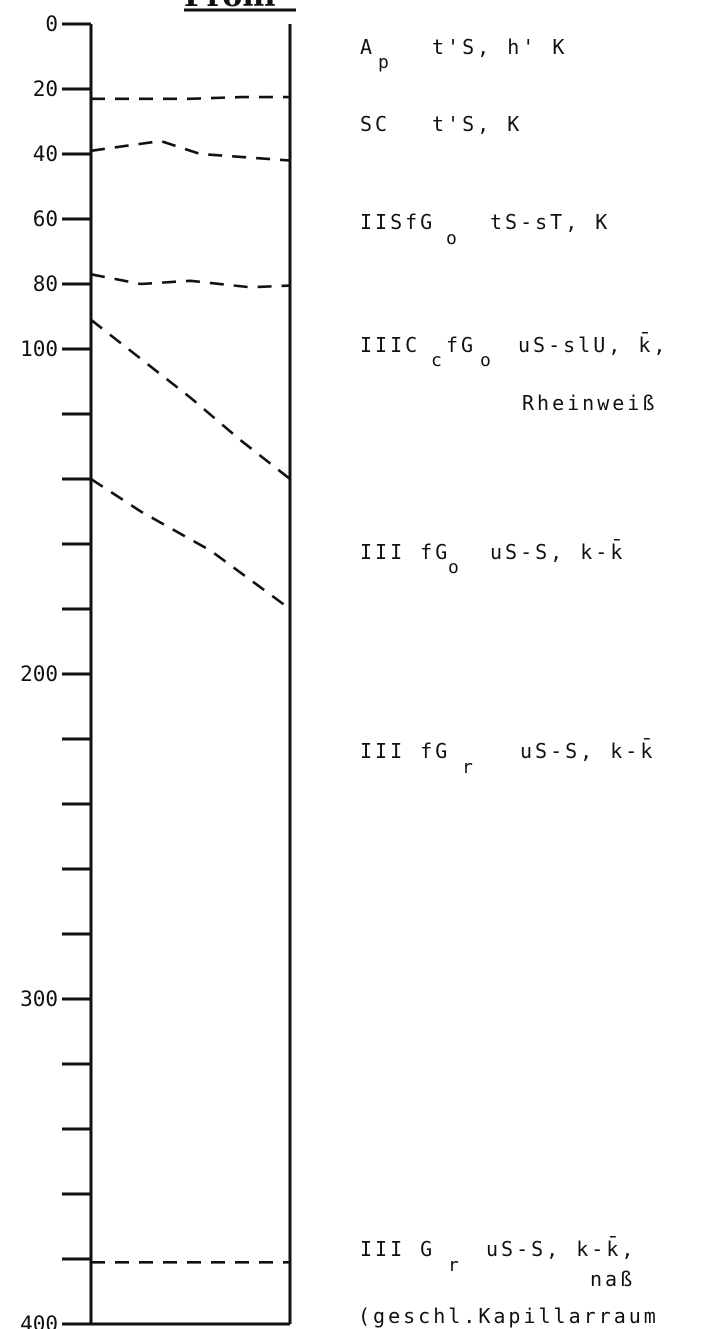 Image resolution: width=704 pixels, height=1329 pixels. I want to click on depth-tick-label: 100, so click(39, 349).